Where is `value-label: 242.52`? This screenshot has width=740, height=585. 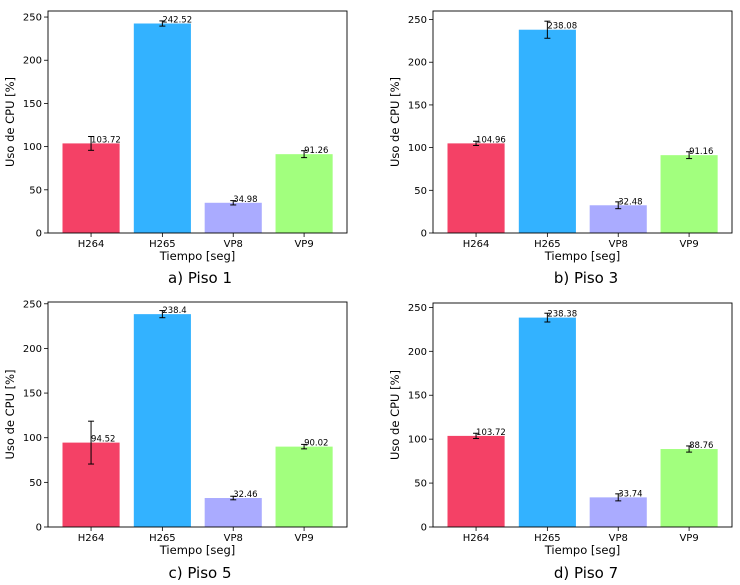 value-label: 242.52 is located at coordinates (177, 21).